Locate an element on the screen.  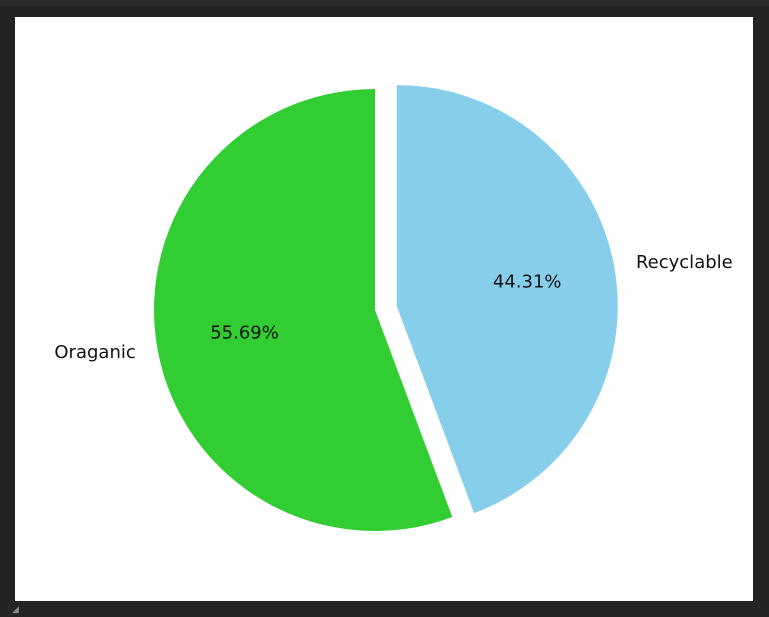
percent-label-recyclable: 44.31% is located at coordinates (527, 281).